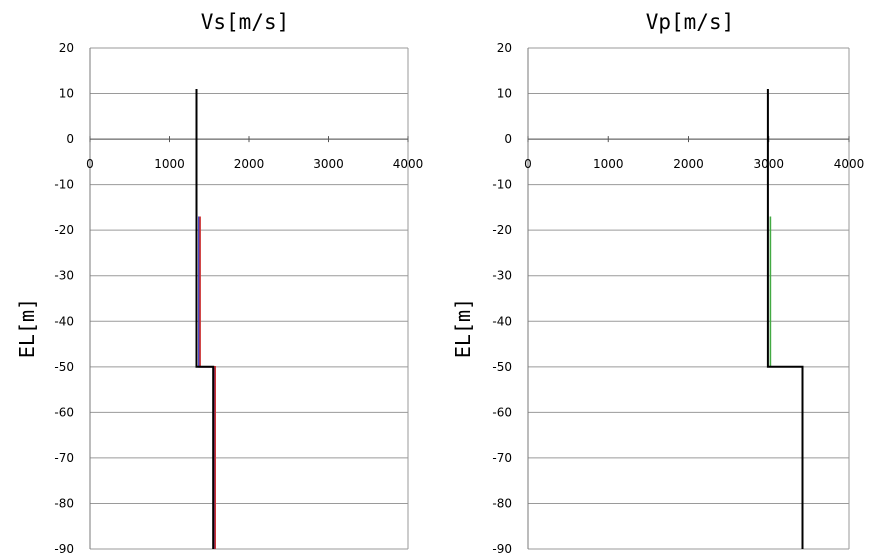 This screenshot has height=559, width=878. What do you see at coordinates (249, 164) in the screenshot?
I see `vs-x-tick-label: 2000` at bounding box center [249, 164].